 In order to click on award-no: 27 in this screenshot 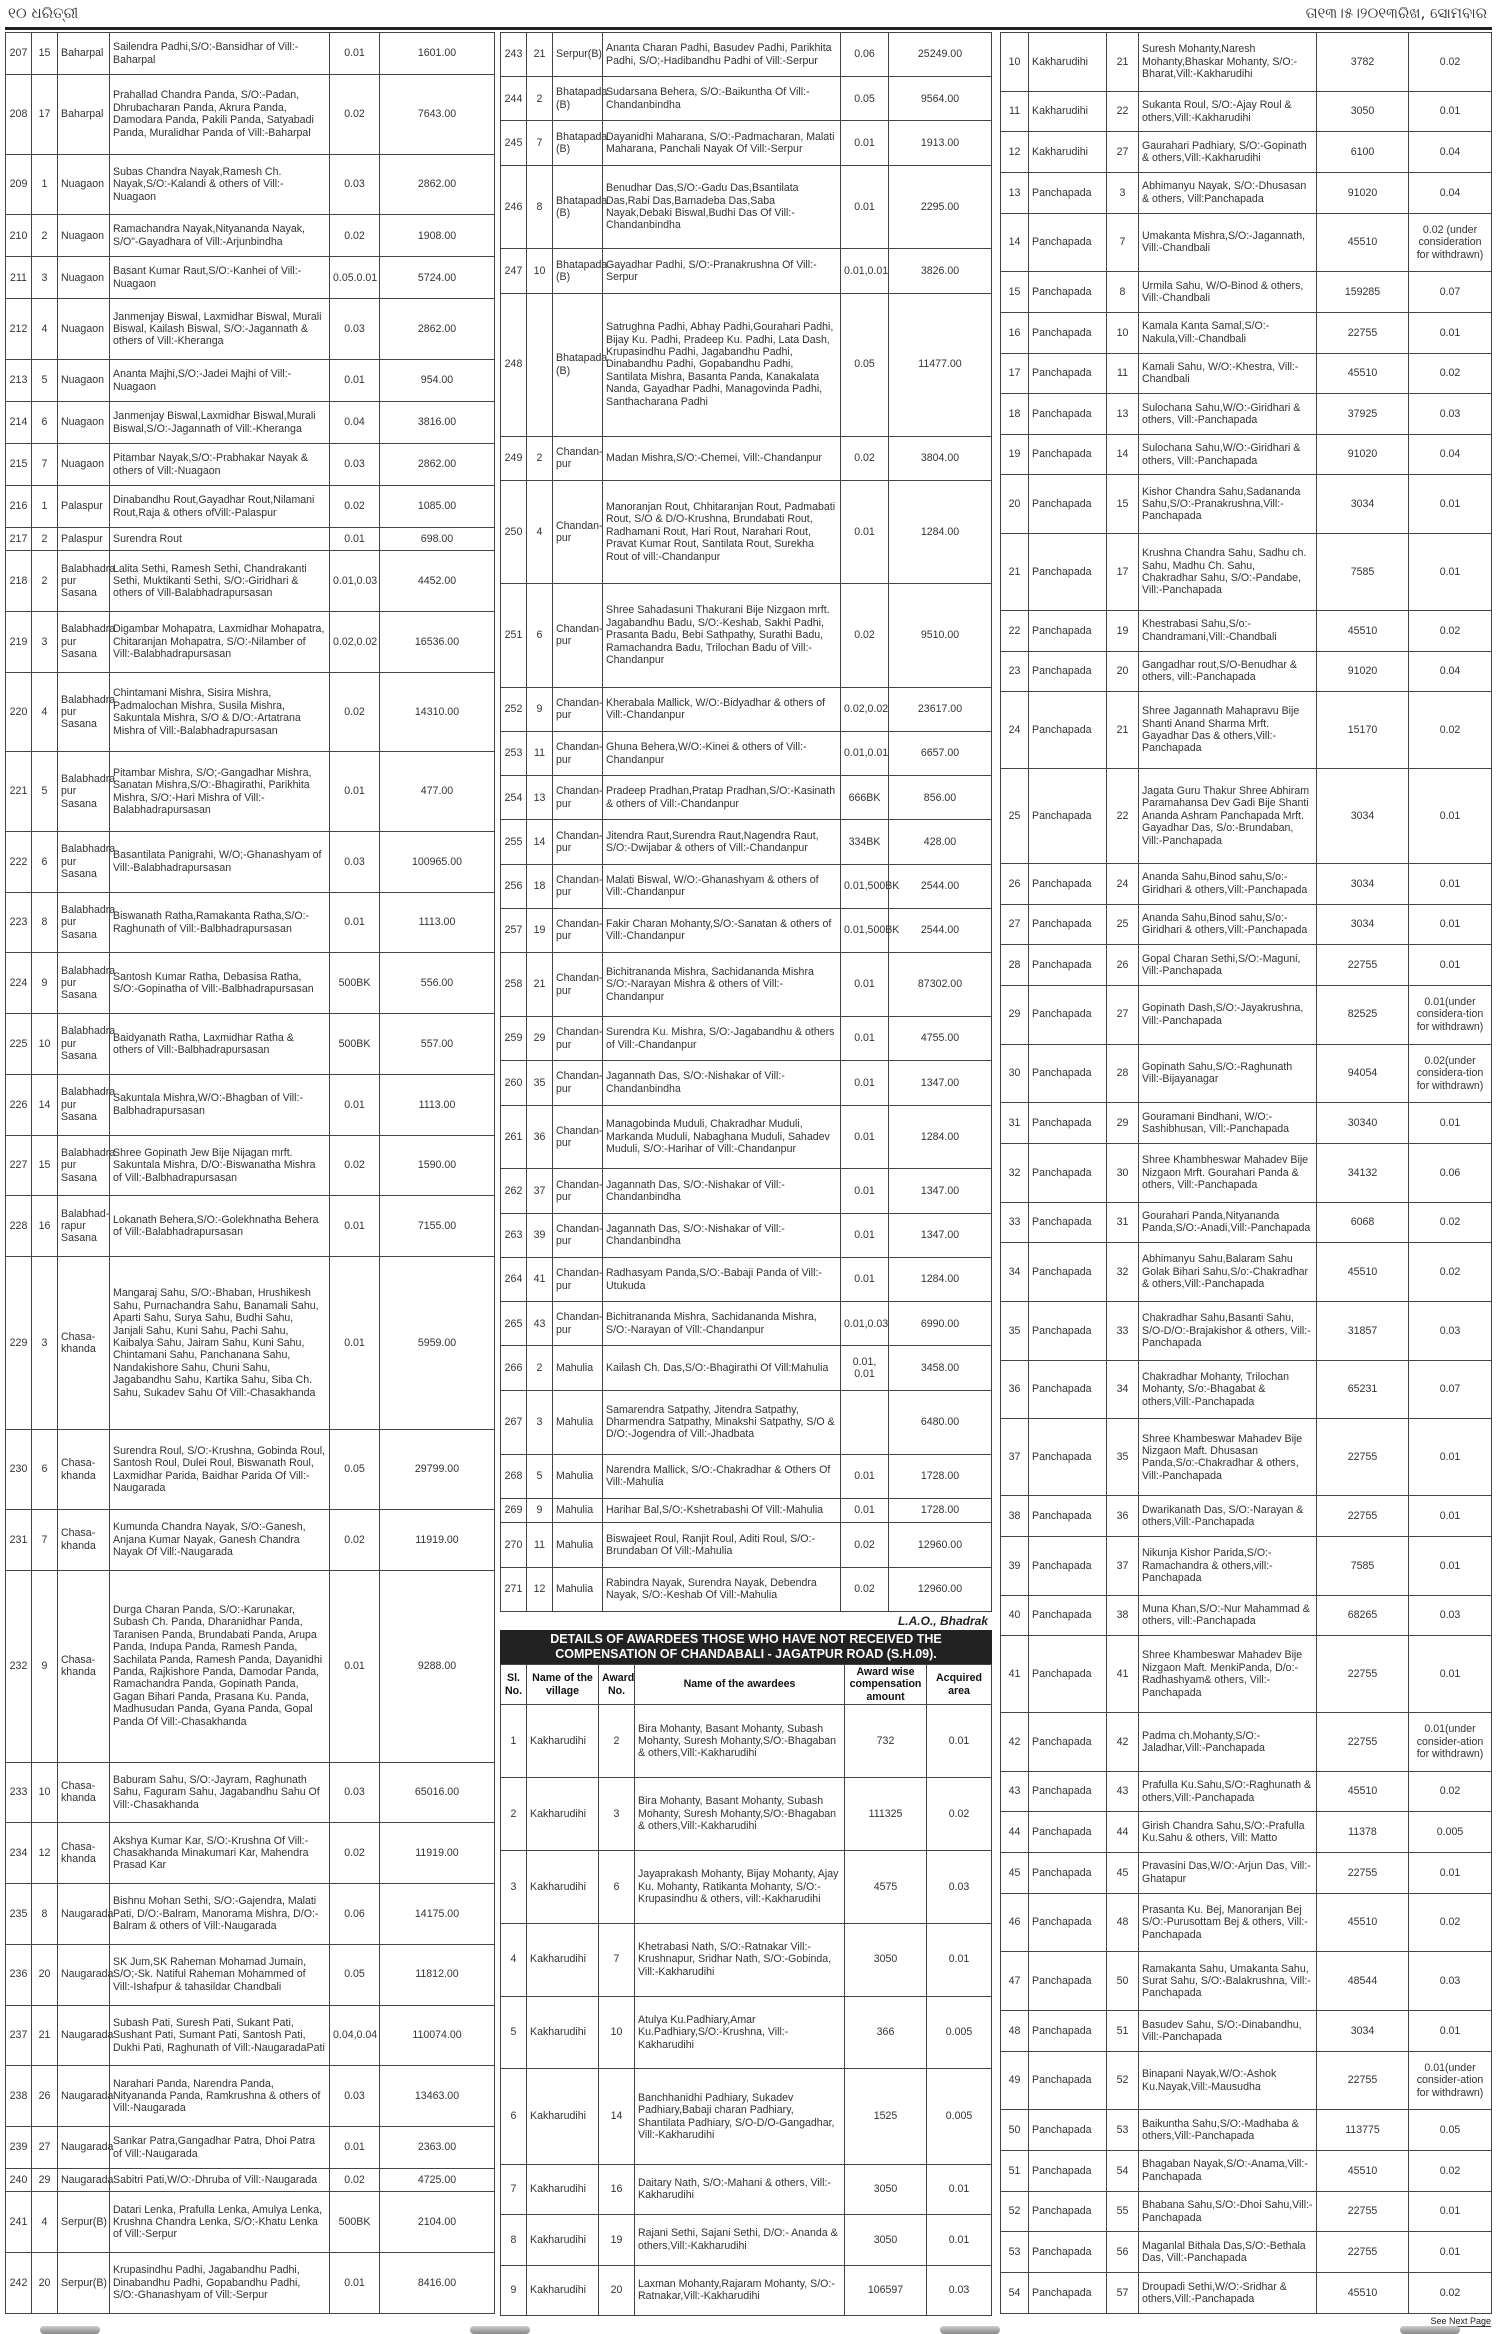, I will do `click(1122, 1014)`.